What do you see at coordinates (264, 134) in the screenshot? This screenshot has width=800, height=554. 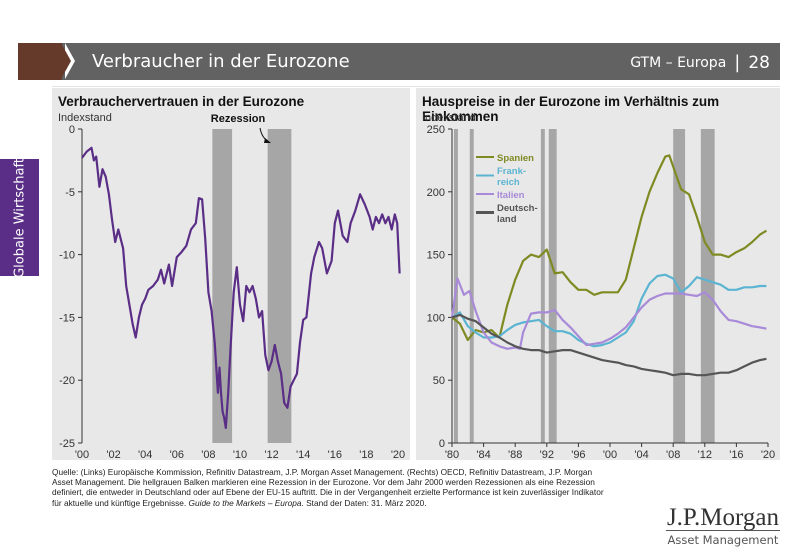 I see `annotation-arrow` at bounding box center [264, 134].